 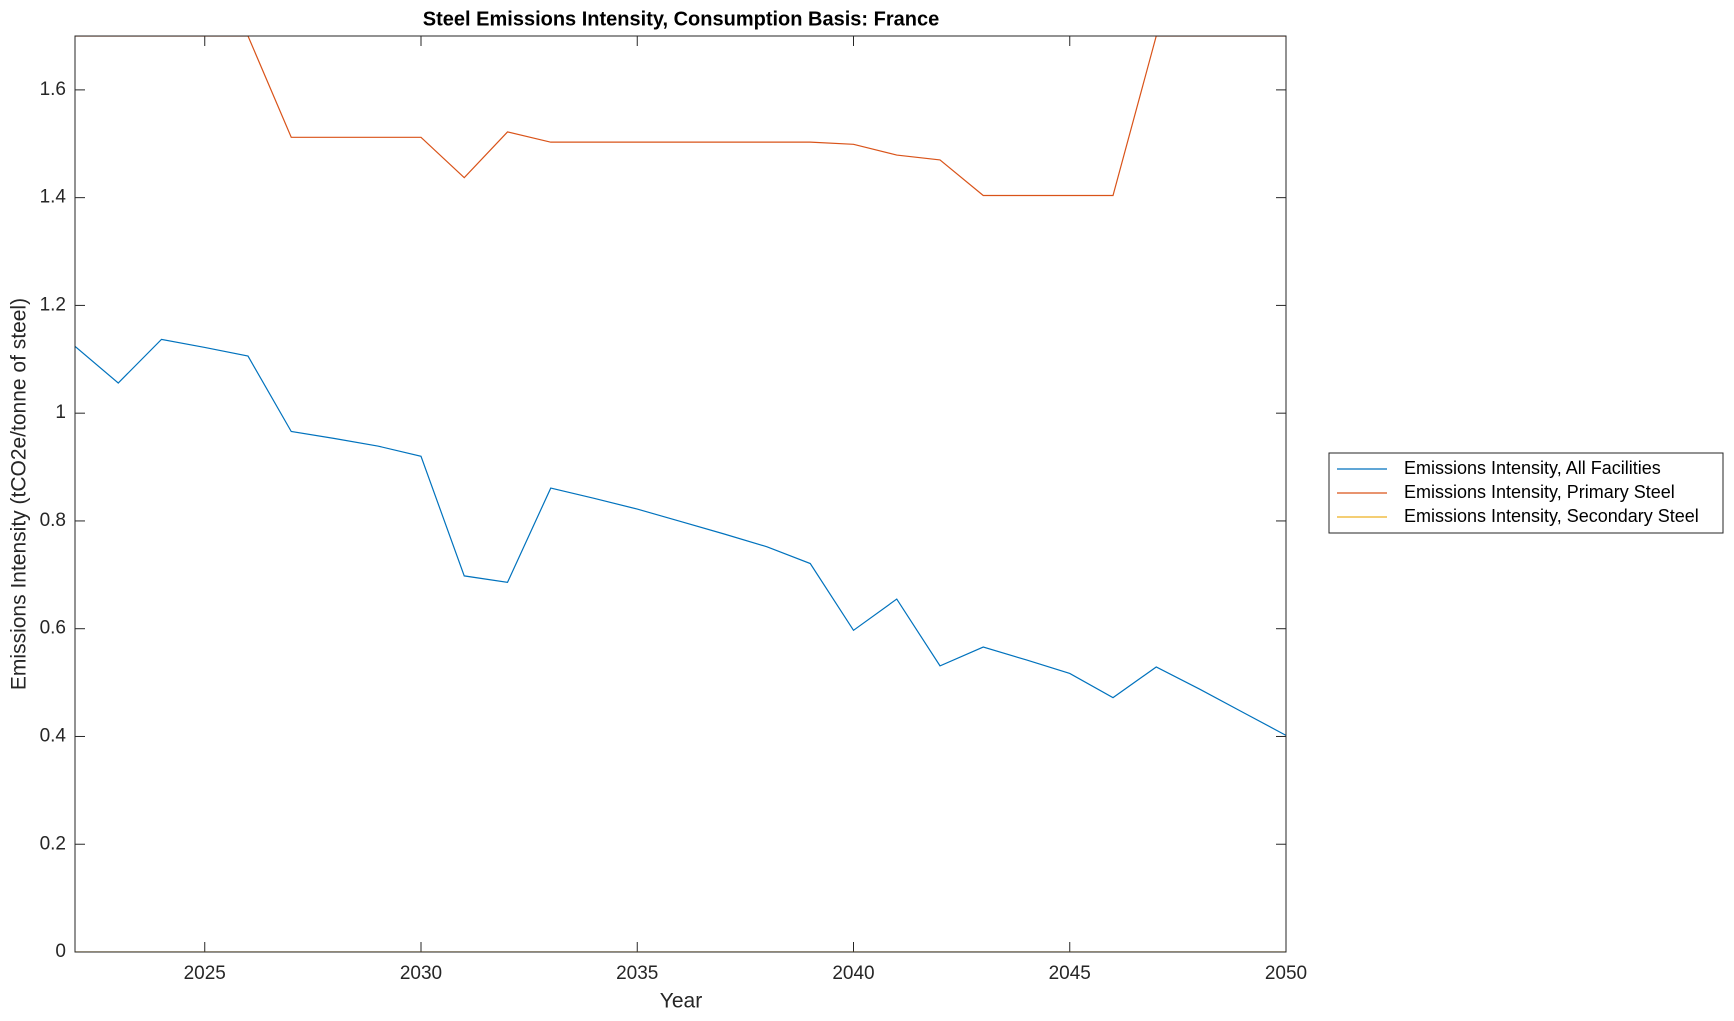 What do you see at coordinates (60, 412) in the screenshot?
I see `y-tick-label: 1` at bounding box center [60, 412].